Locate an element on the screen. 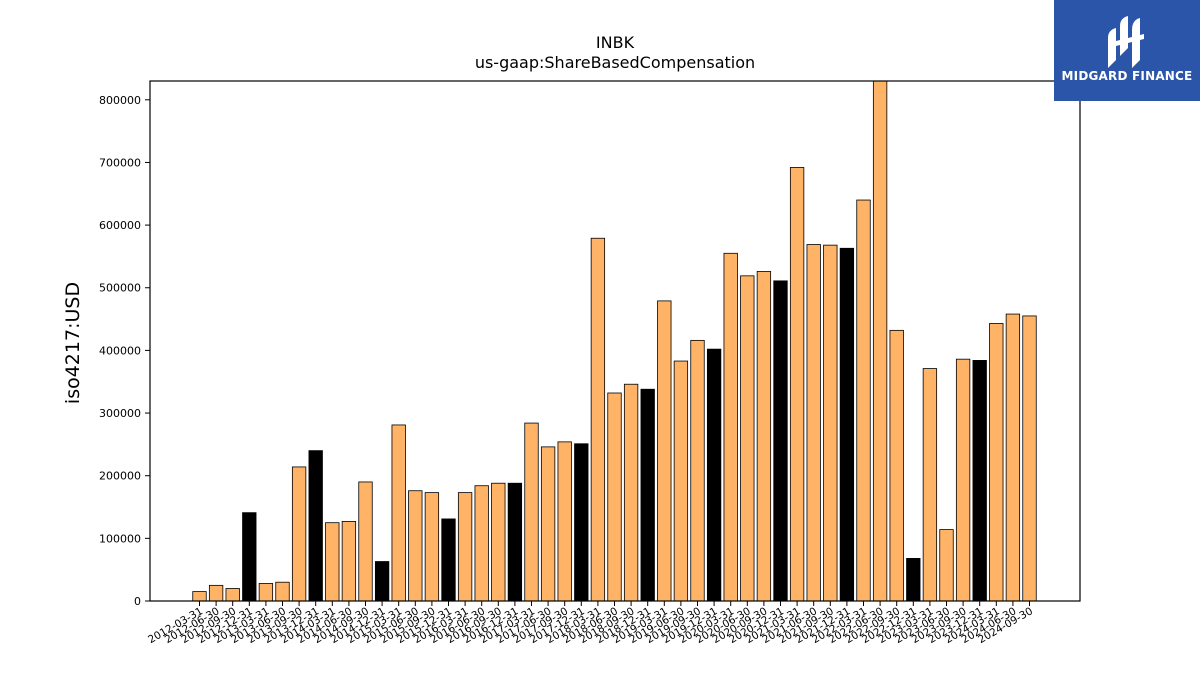  y-tick-label: 800000 is located at coordinates (120, 100).